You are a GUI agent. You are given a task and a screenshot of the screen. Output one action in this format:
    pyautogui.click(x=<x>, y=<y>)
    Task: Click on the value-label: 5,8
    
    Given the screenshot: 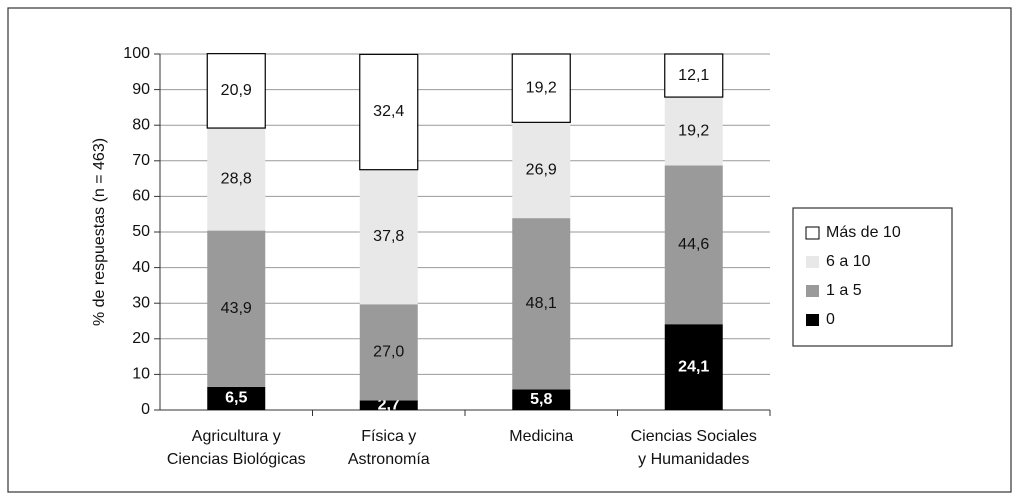 What is the action you would take?
    pyautogui.click(x=541, y=399)
    